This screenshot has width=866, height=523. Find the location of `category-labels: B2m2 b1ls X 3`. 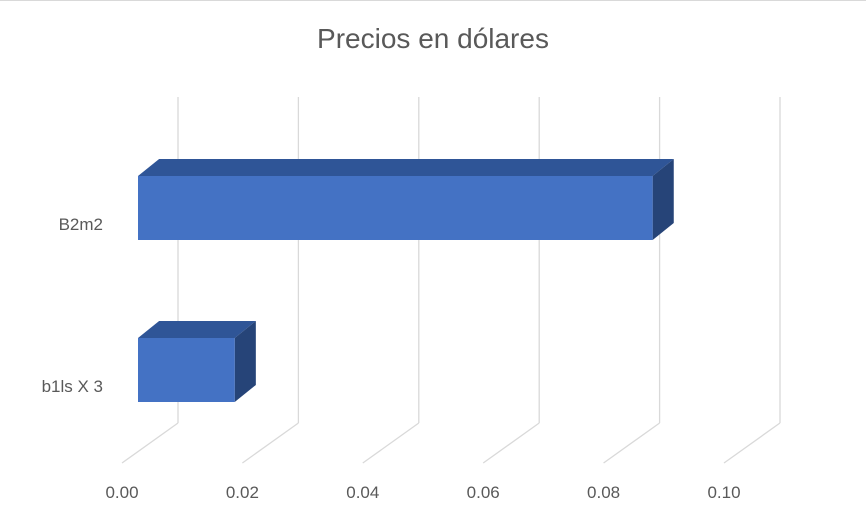

category-labels: B2m2 b1ls X 3 is located at coordinates (72, 305).